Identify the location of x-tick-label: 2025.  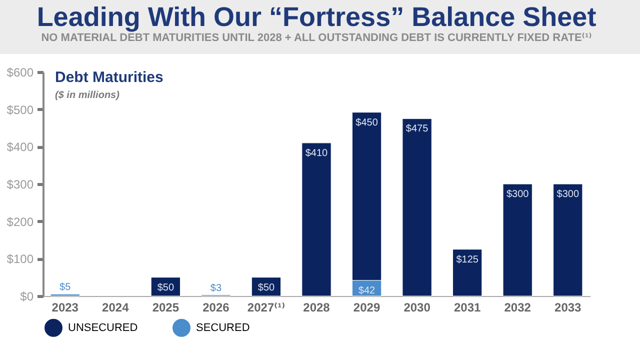
(166, 307).